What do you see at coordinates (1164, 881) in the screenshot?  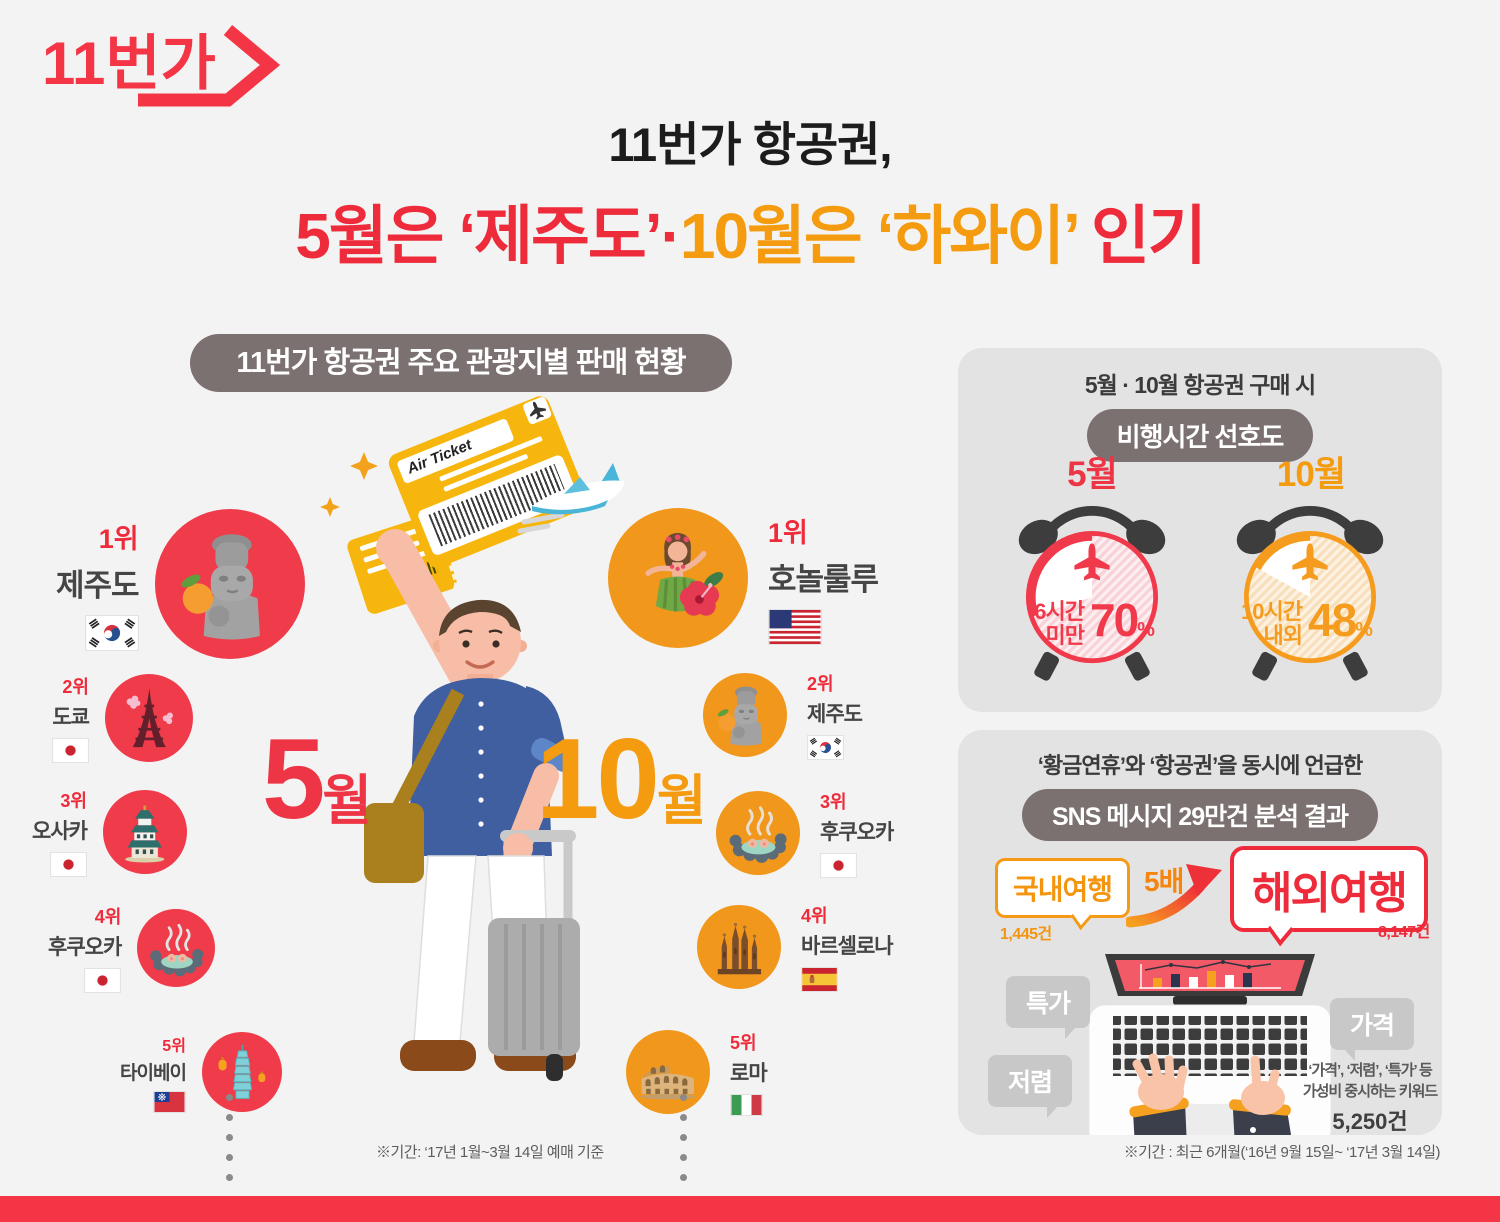 I see `multiplier-label: 5배` at bounding box center [1164, 881].